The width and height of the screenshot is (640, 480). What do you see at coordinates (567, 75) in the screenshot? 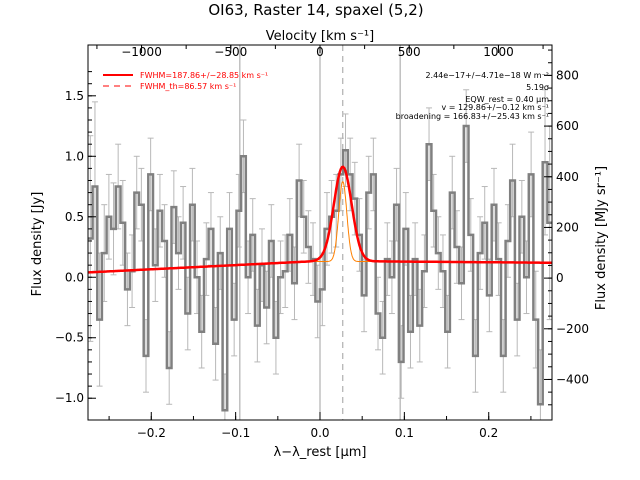
I see `right-tick-label-6: 800` at bounding box center [567, 75].